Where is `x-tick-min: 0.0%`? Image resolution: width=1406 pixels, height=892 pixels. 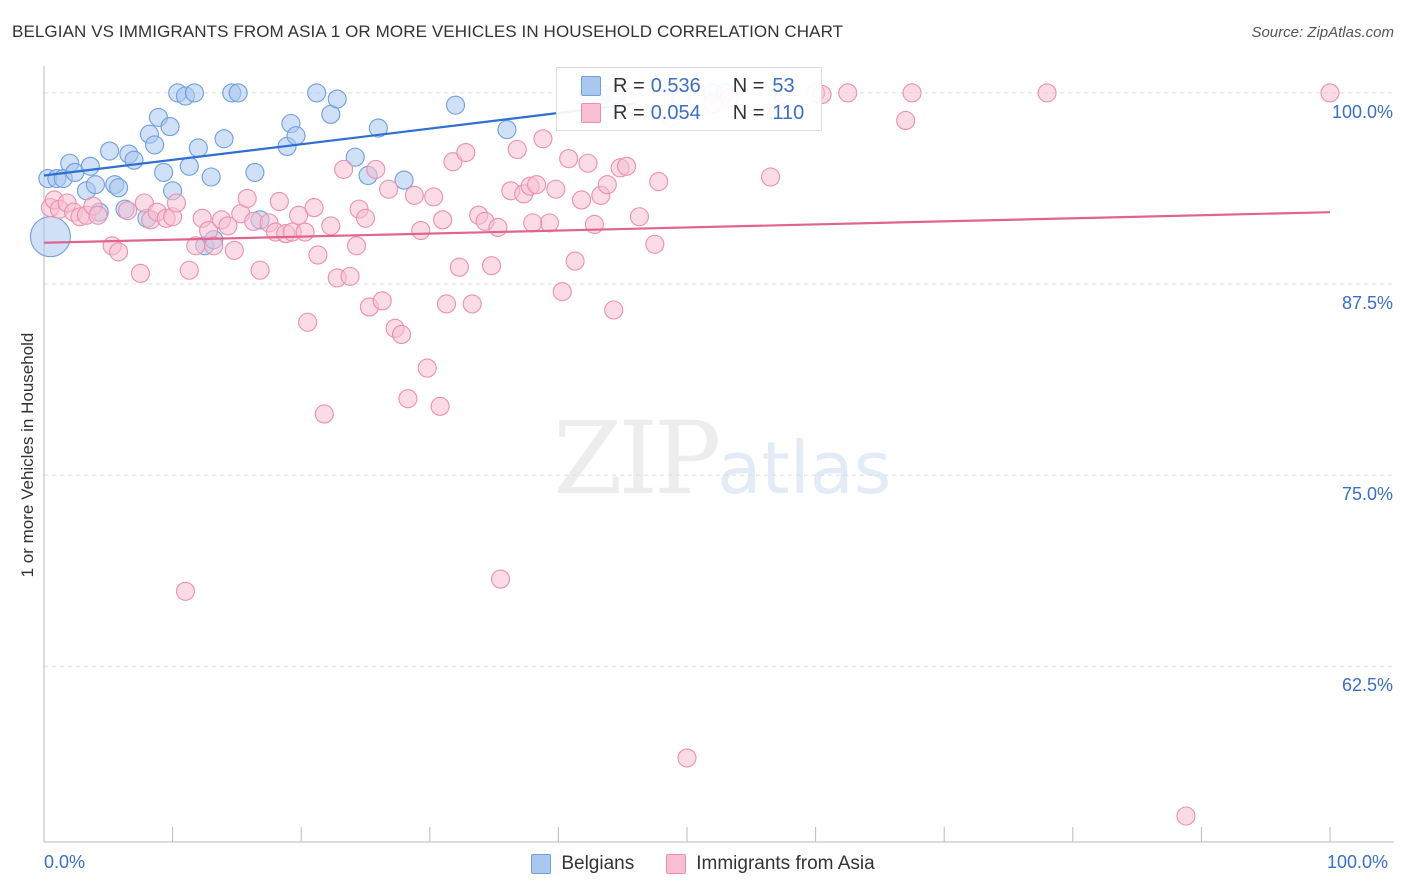
x-tick-min: 0.0% is located at coordinates (65, 862).